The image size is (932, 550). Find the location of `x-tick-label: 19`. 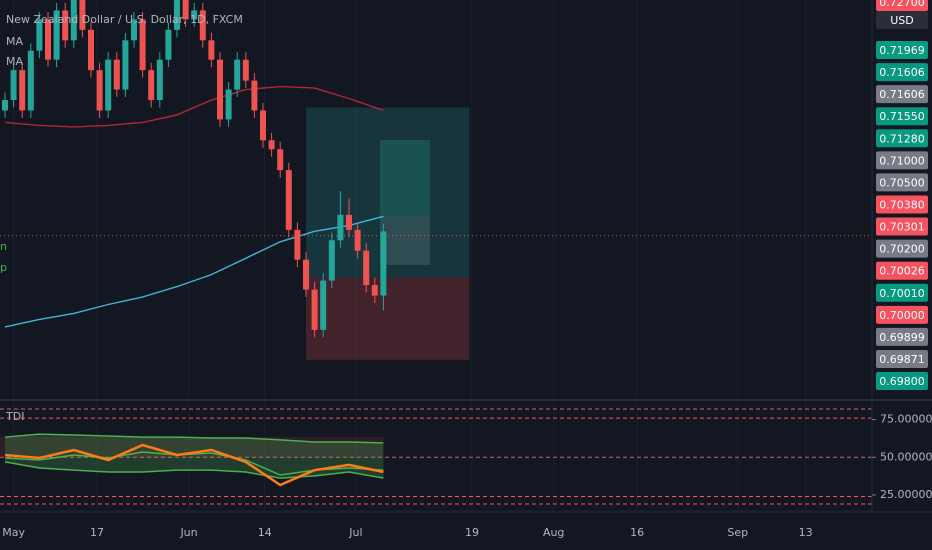

x-tick-label: 19 is located at coordinates (472, 532).